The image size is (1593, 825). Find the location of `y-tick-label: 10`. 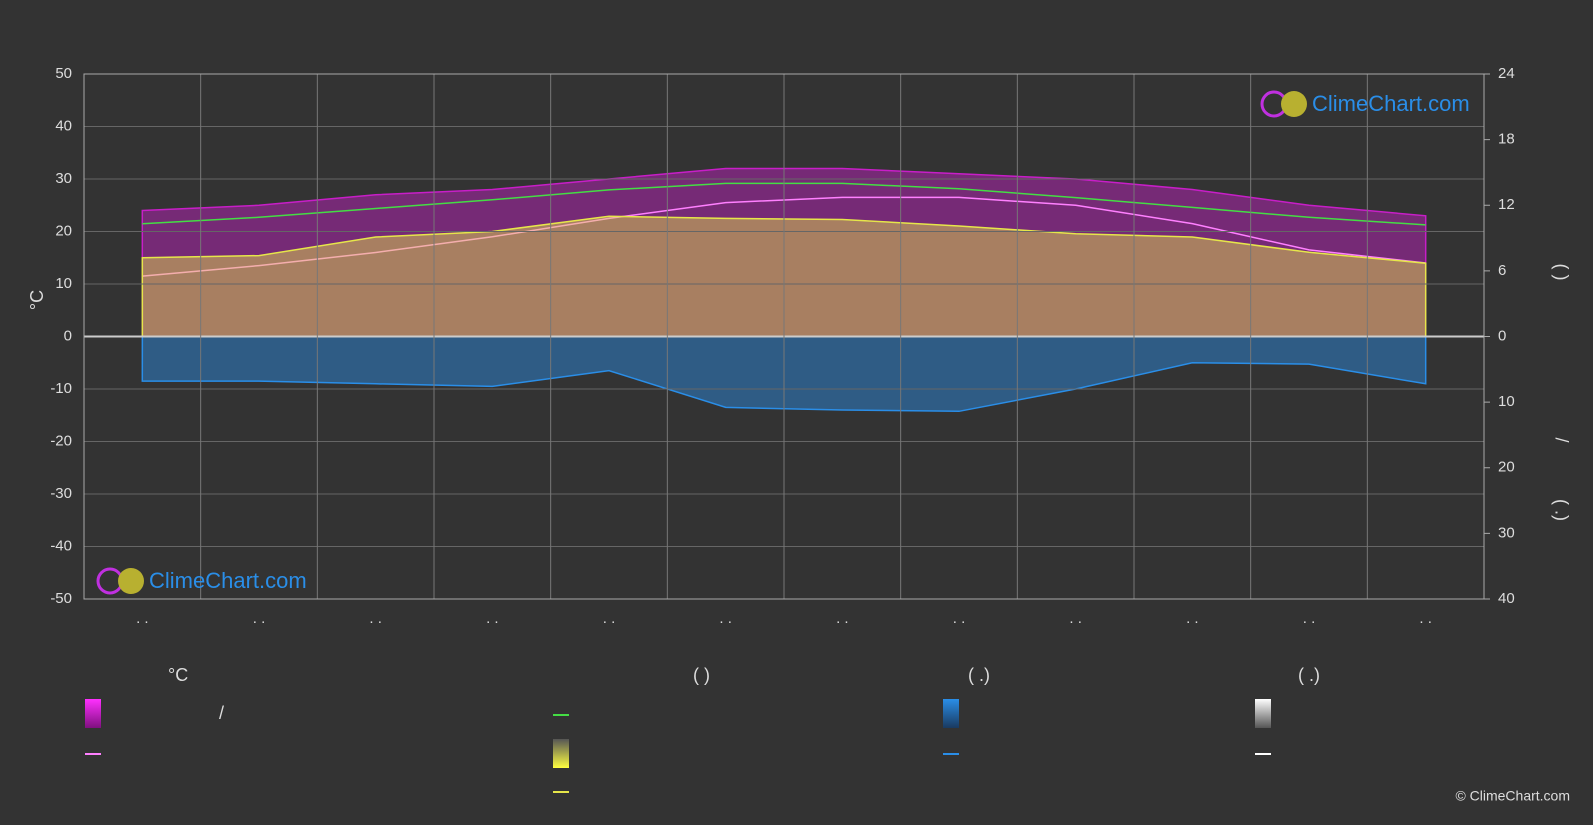

y-tick-label: 10 is located at coordinates (63, 283).